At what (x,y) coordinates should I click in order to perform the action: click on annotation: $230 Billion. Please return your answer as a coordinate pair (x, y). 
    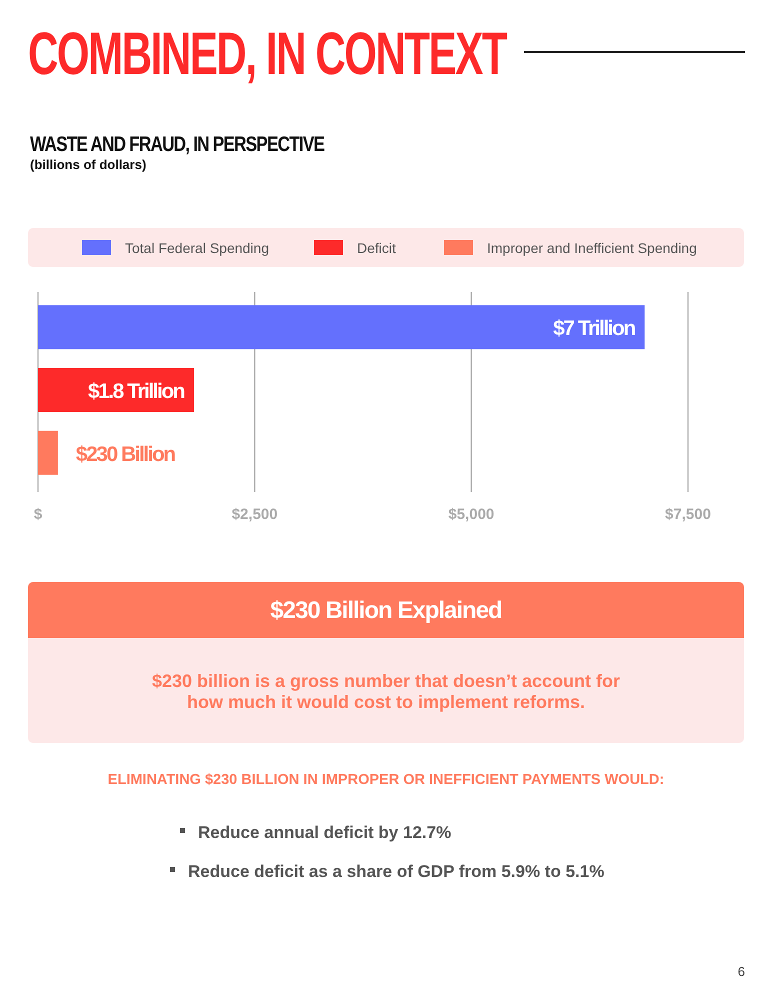
    Looking at the image, I should click on (126, 454).